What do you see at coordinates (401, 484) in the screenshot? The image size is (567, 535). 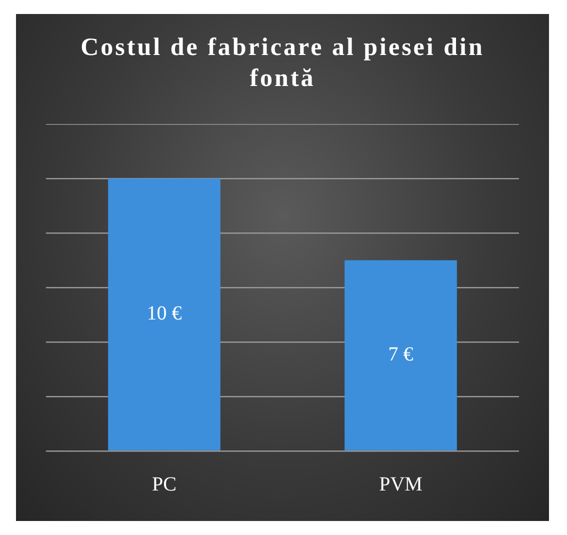 I see `x-tick-label: PVM` at bounding box center [401, 484].